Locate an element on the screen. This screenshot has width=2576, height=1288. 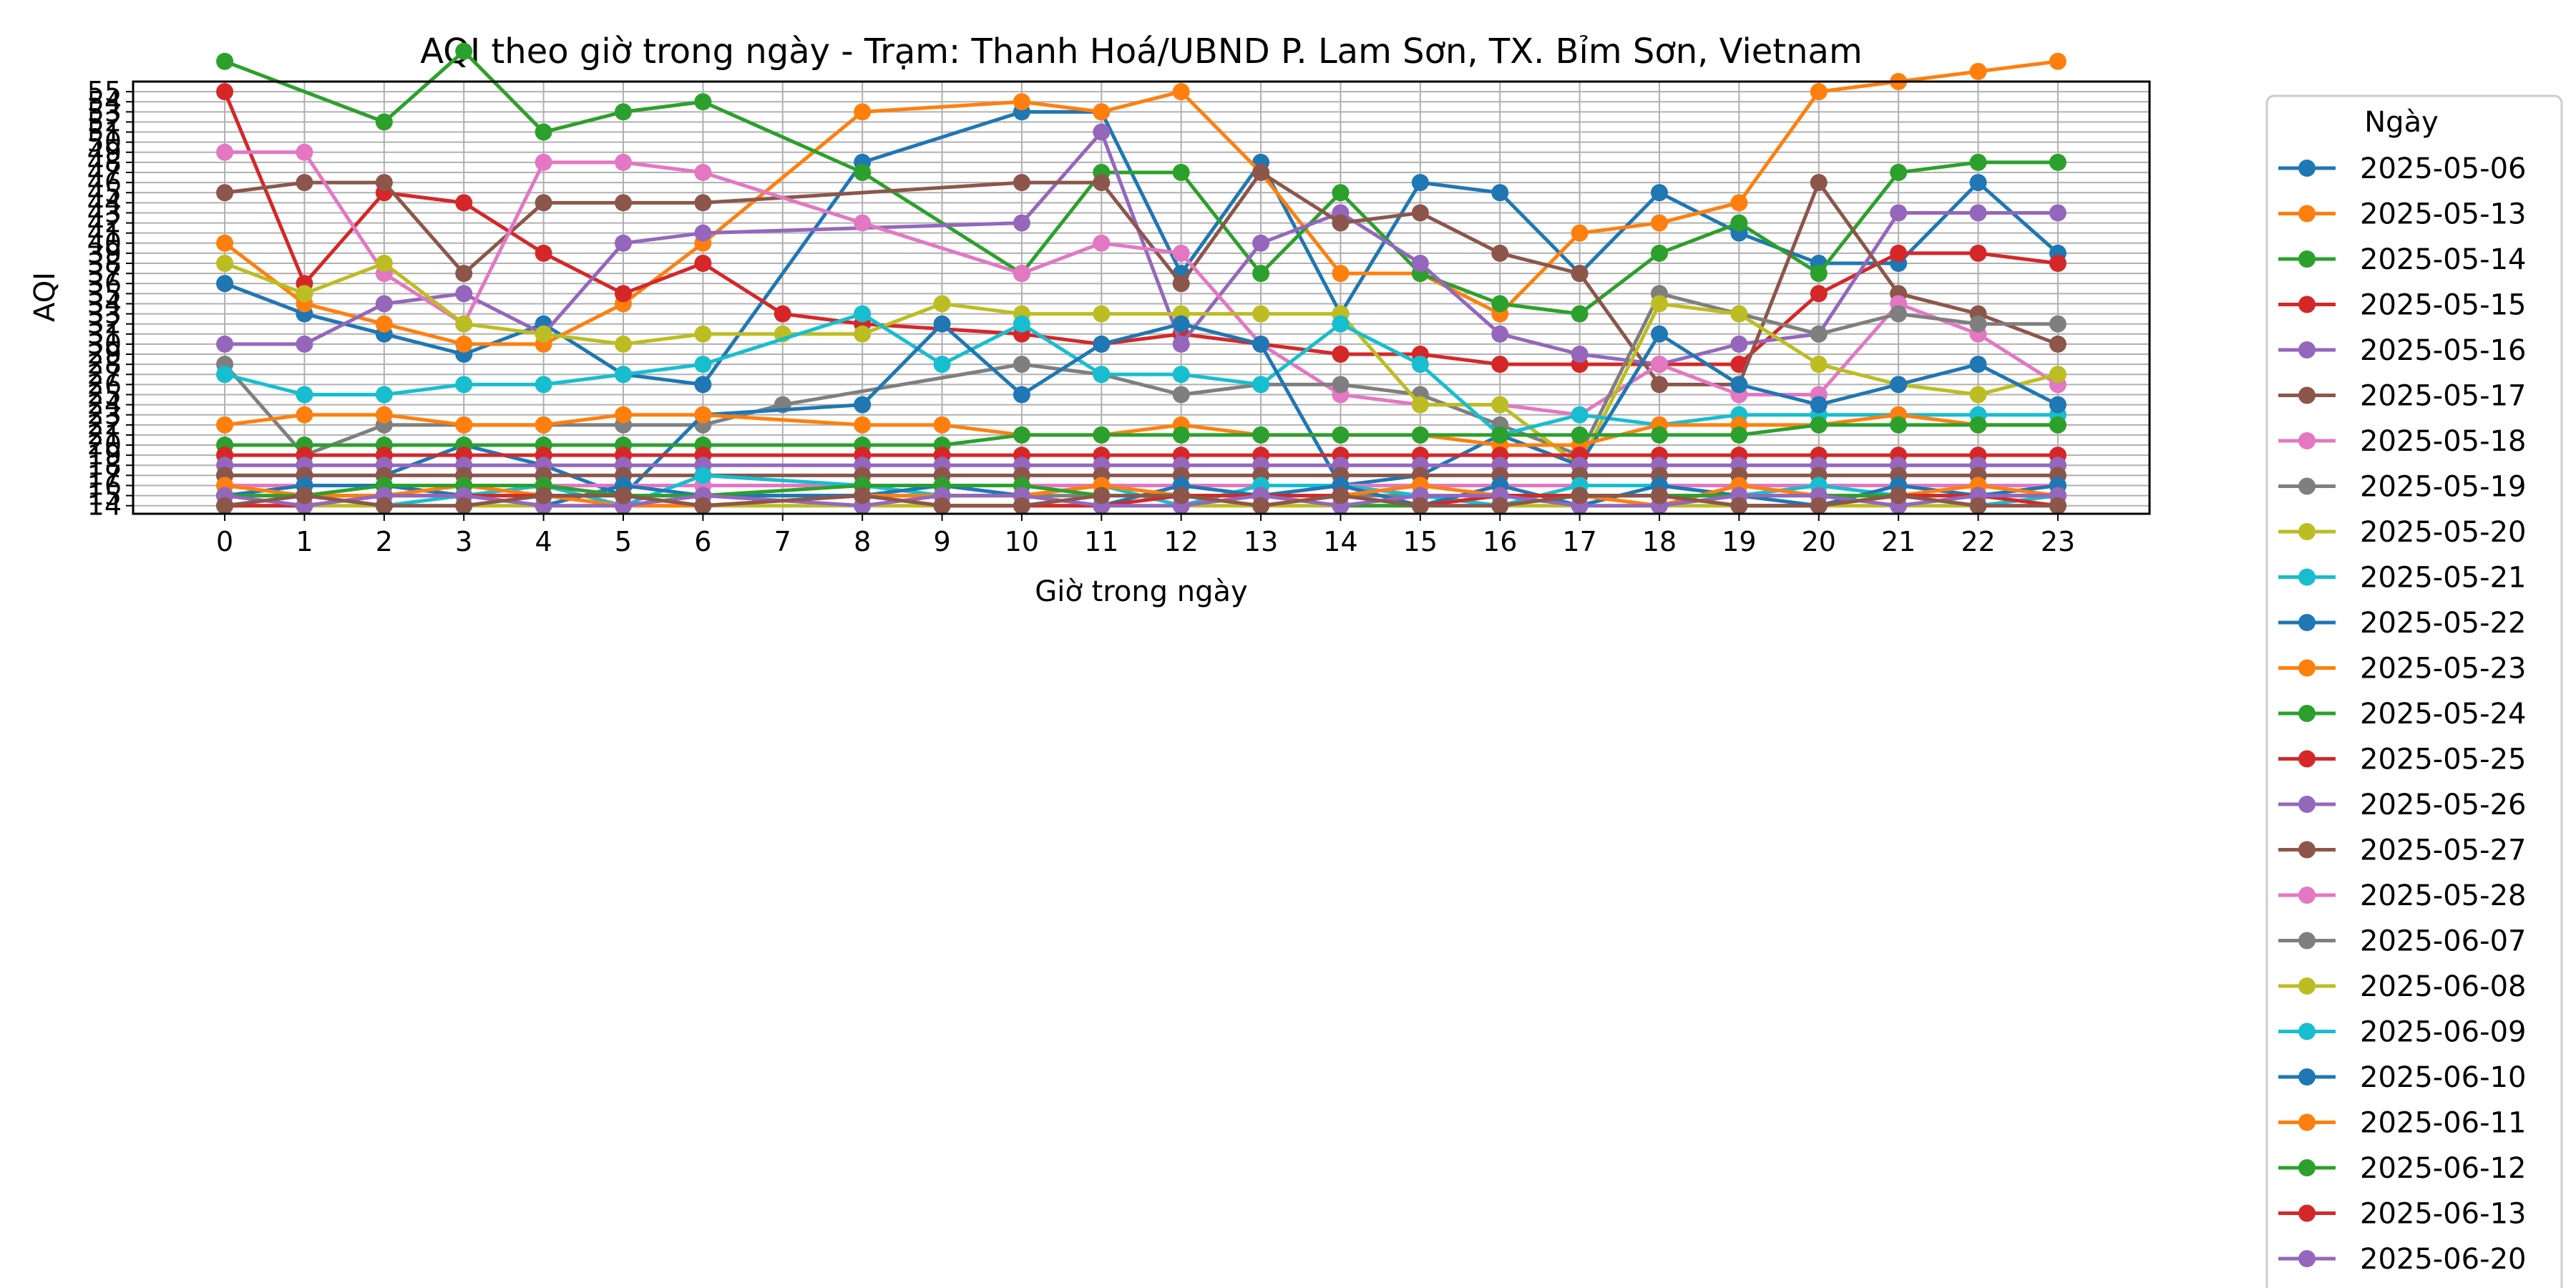
x-tick-label: 20 is located at coordinates (1819, 541).